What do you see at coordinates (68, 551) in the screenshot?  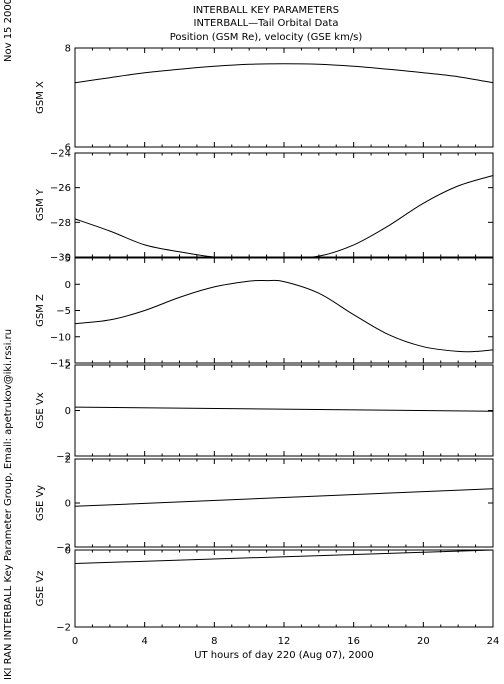 I see `y-tick-label-gse-vz: 0` at bounding box center [68, 551].